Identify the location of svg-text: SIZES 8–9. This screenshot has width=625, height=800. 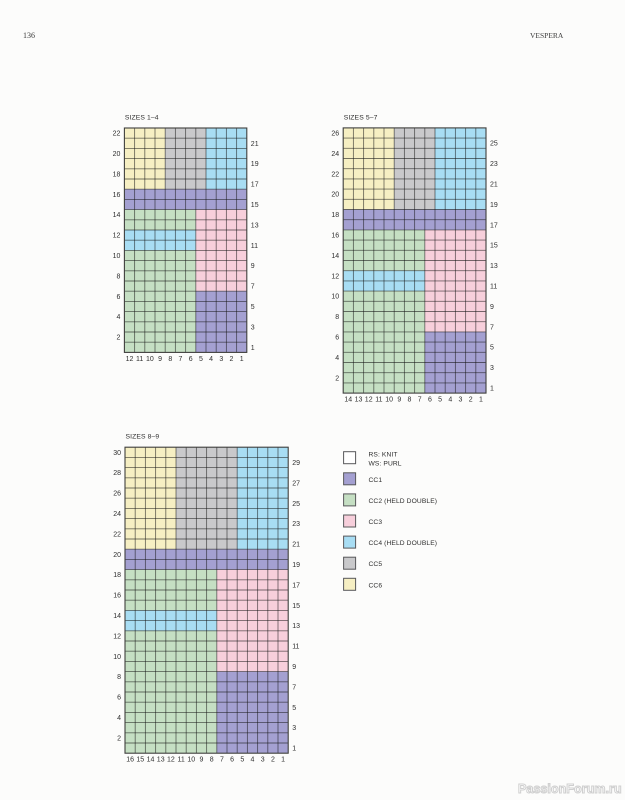
(143, 437).